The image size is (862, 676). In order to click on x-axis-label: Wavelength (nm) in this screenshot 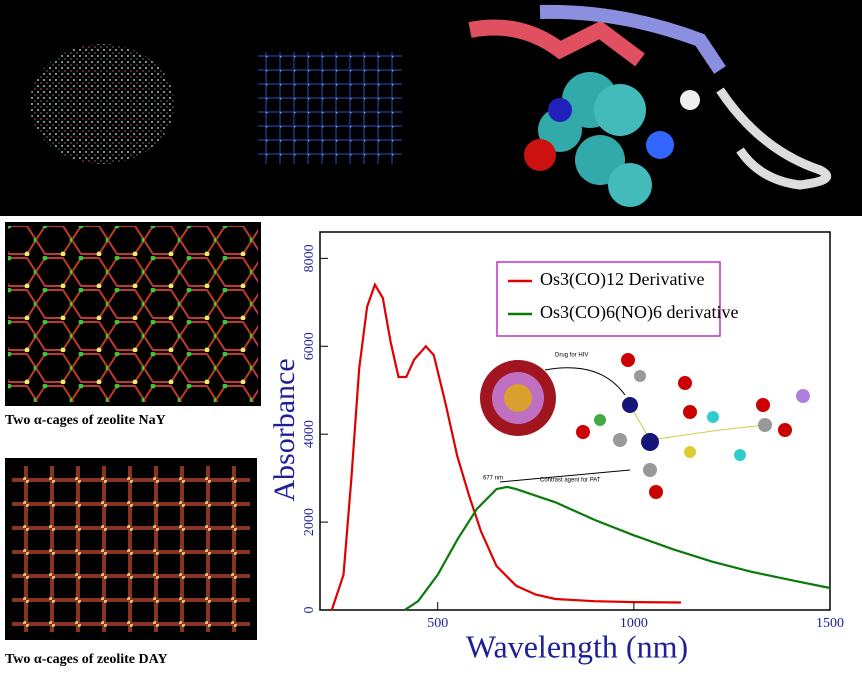, I will do `click(577, 646)`.